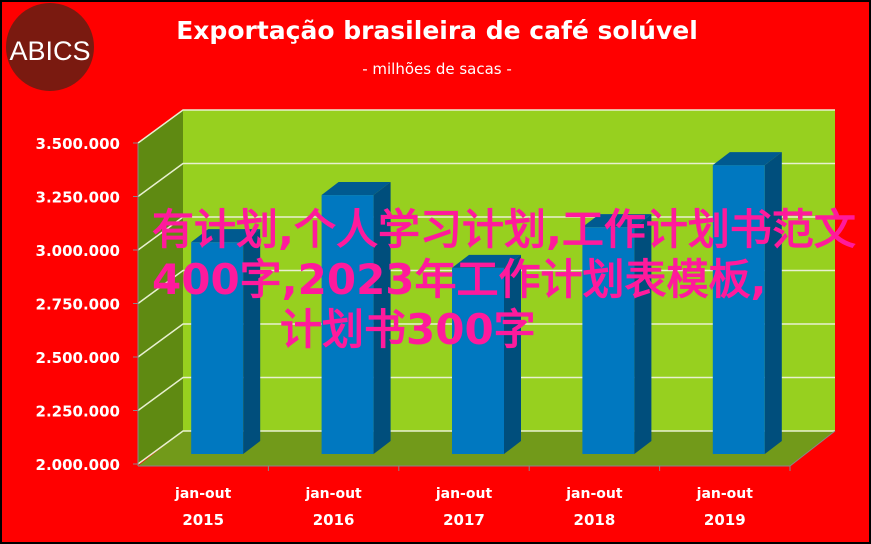 The height and width of the screenshot is (544, 871). Describe the element at coordinates (78, 251) in the screenshot. I see `y-tick-label: 3.000.000` at that location.